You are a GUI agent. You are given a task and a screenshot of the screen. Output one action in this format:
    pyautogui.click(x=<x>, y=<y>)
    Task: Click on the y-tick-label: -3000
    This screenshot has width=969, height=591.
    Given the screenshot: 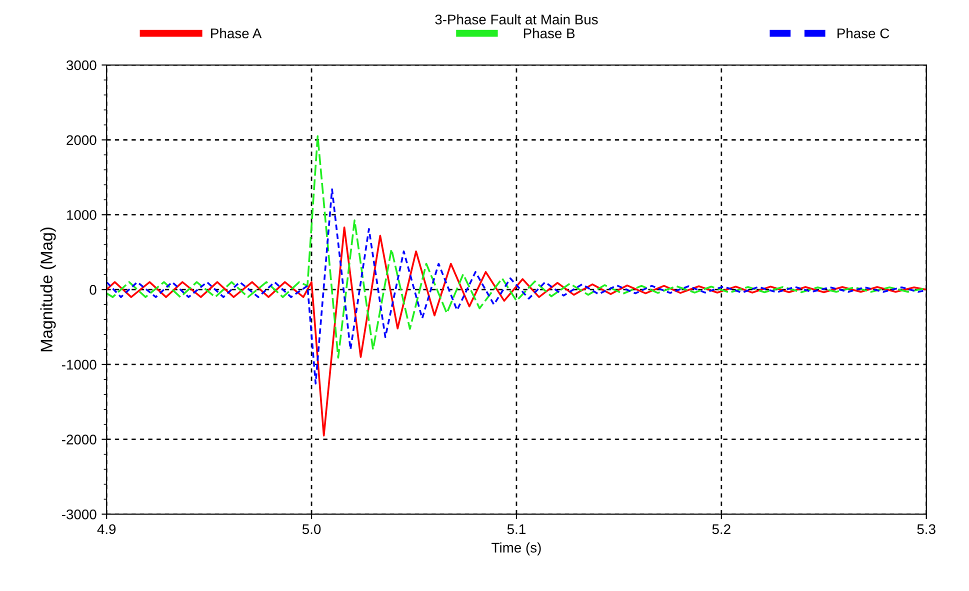 What is the action you would take?
    pyautogui.click(x=79, y=515)
    